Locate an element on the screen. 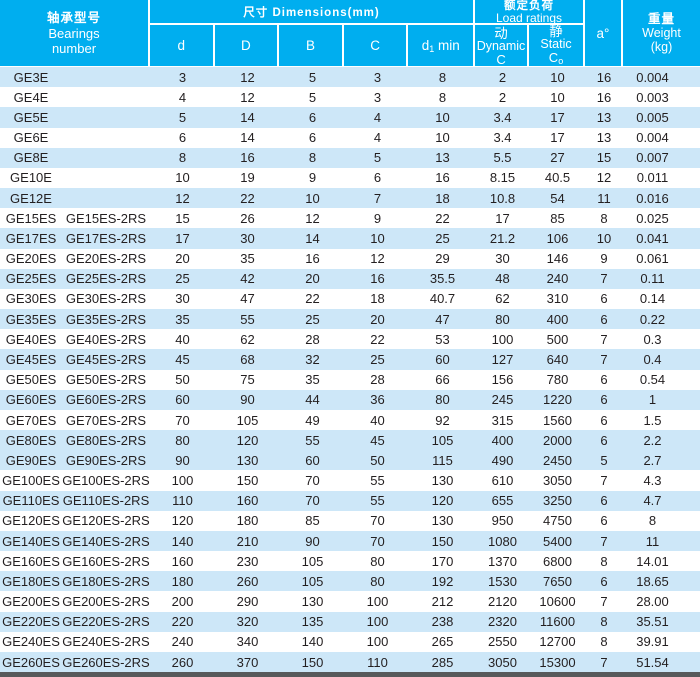 The image size is (700, 677). dim-B-cell: 135 is located at coordinates (312, 622).